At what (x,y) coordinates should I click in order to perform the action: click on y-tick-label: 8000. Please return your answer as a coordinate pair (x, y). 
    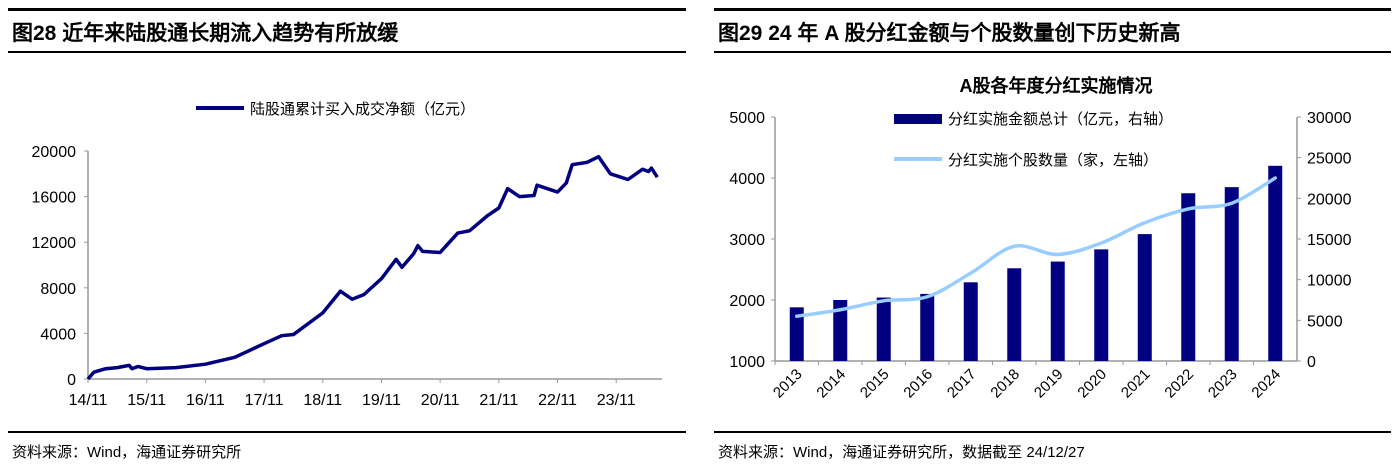
    Looking at the image, I should click on (58, 289).